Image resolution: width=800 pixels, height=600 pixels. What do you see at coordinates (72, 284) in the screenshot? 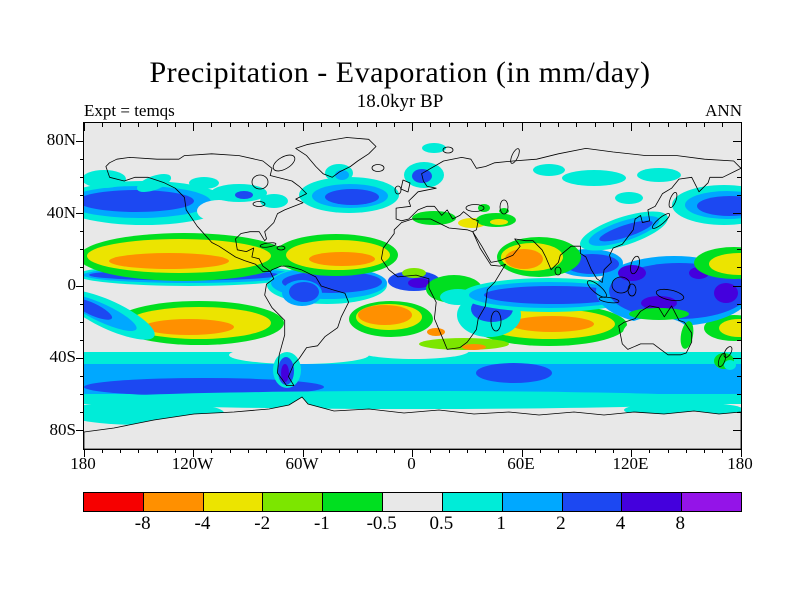
I see `y-tick-label: 0` at bounding box center [72, 284].